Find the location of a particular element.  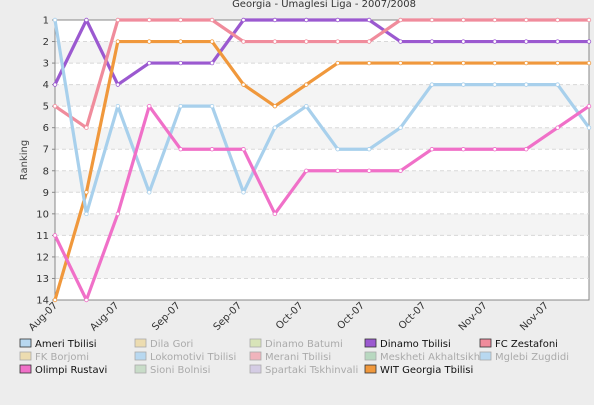

legend-label: Dinamo Batumi is located at coordinates (304, 344).